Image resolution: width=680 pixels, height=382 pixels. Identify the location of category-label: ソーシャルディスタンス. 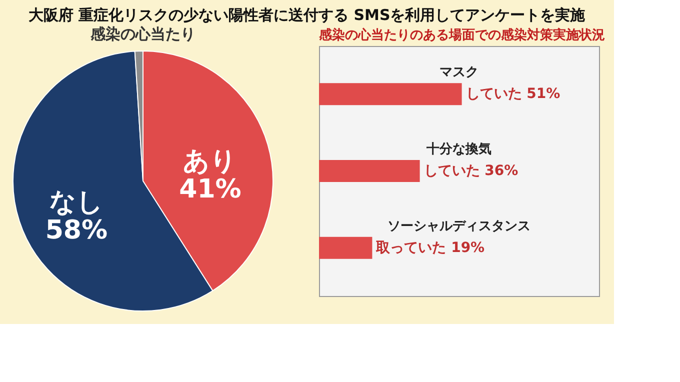
(459, 226).